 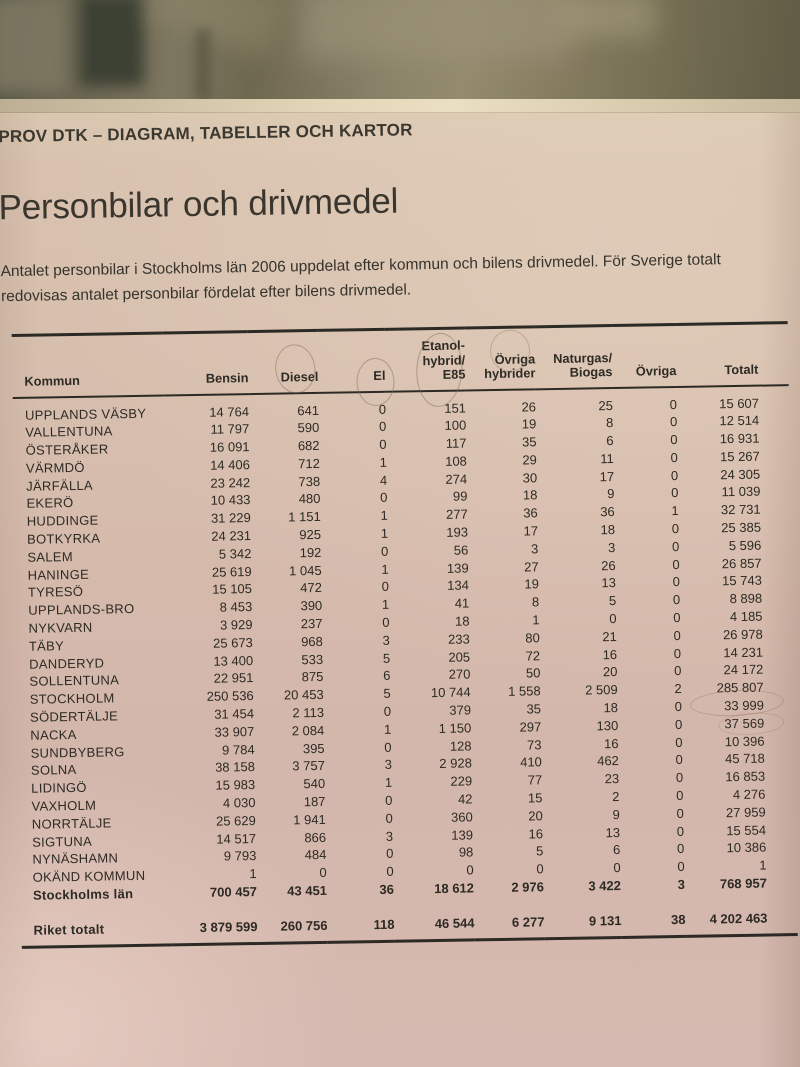 I want to click on cell-value: 277, so click(x=456, y=514).